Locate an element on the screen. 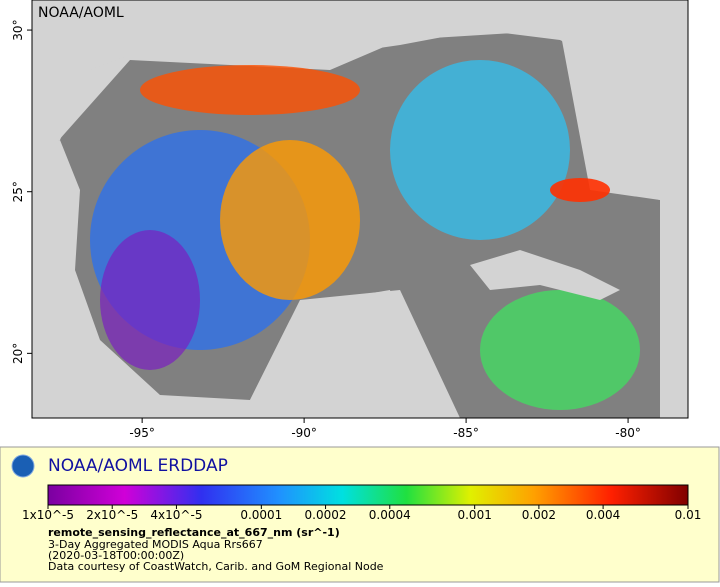 Image resolution: width=720 pixels, height=587 pixels. y-tick-label: 20° is located at coordinates (18, 353).